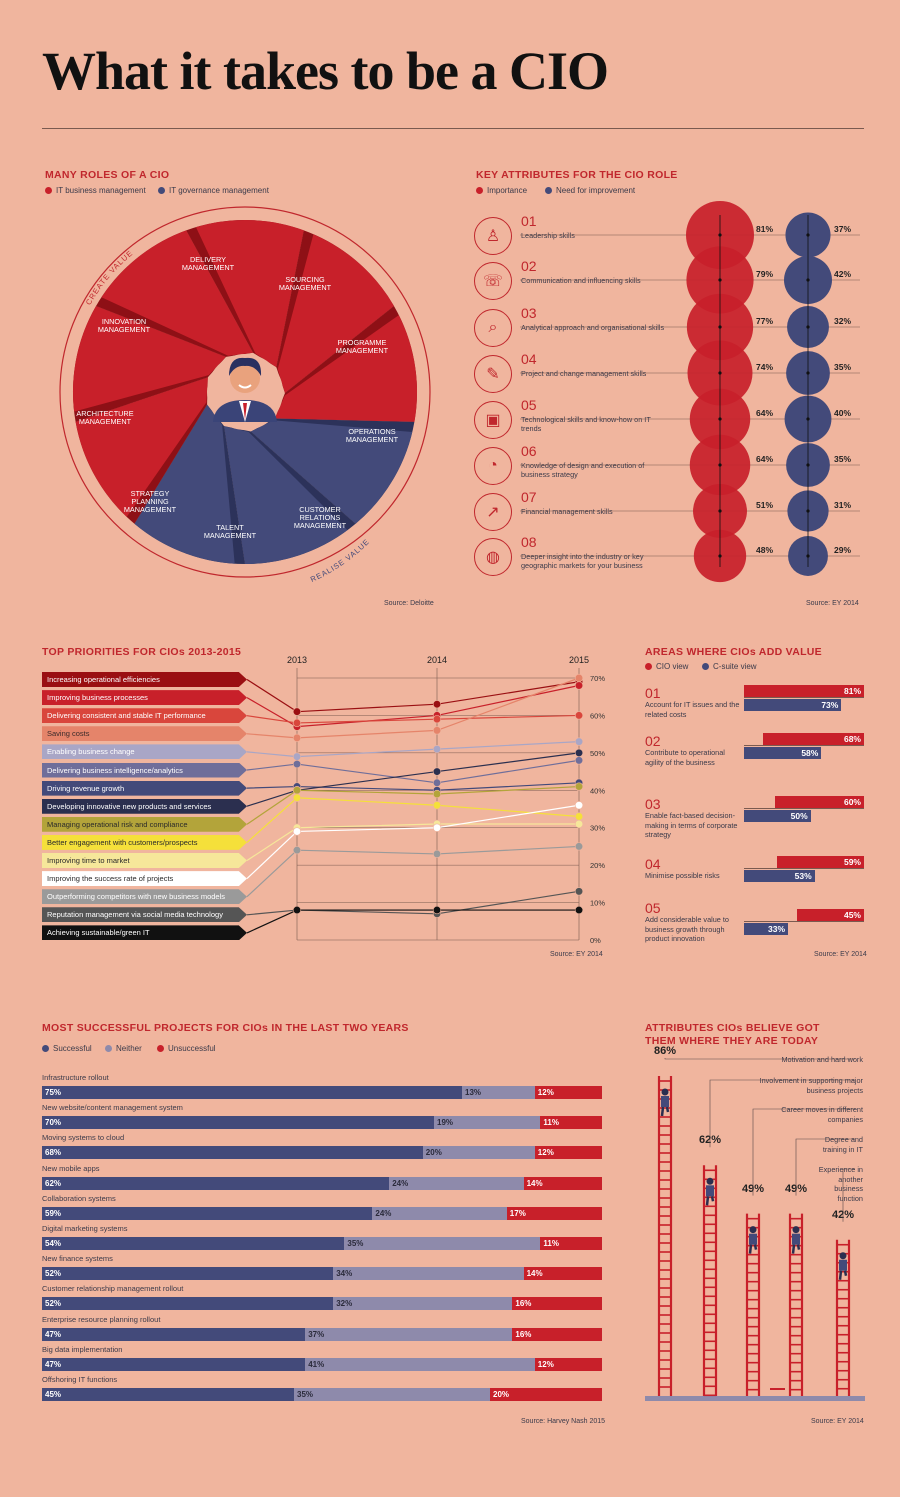 The height and width of the screenshot is (1497, 900). Describe the element at coordinates (188, 1304) in the screenshot. I see `successful-bar: 52%` at that location.